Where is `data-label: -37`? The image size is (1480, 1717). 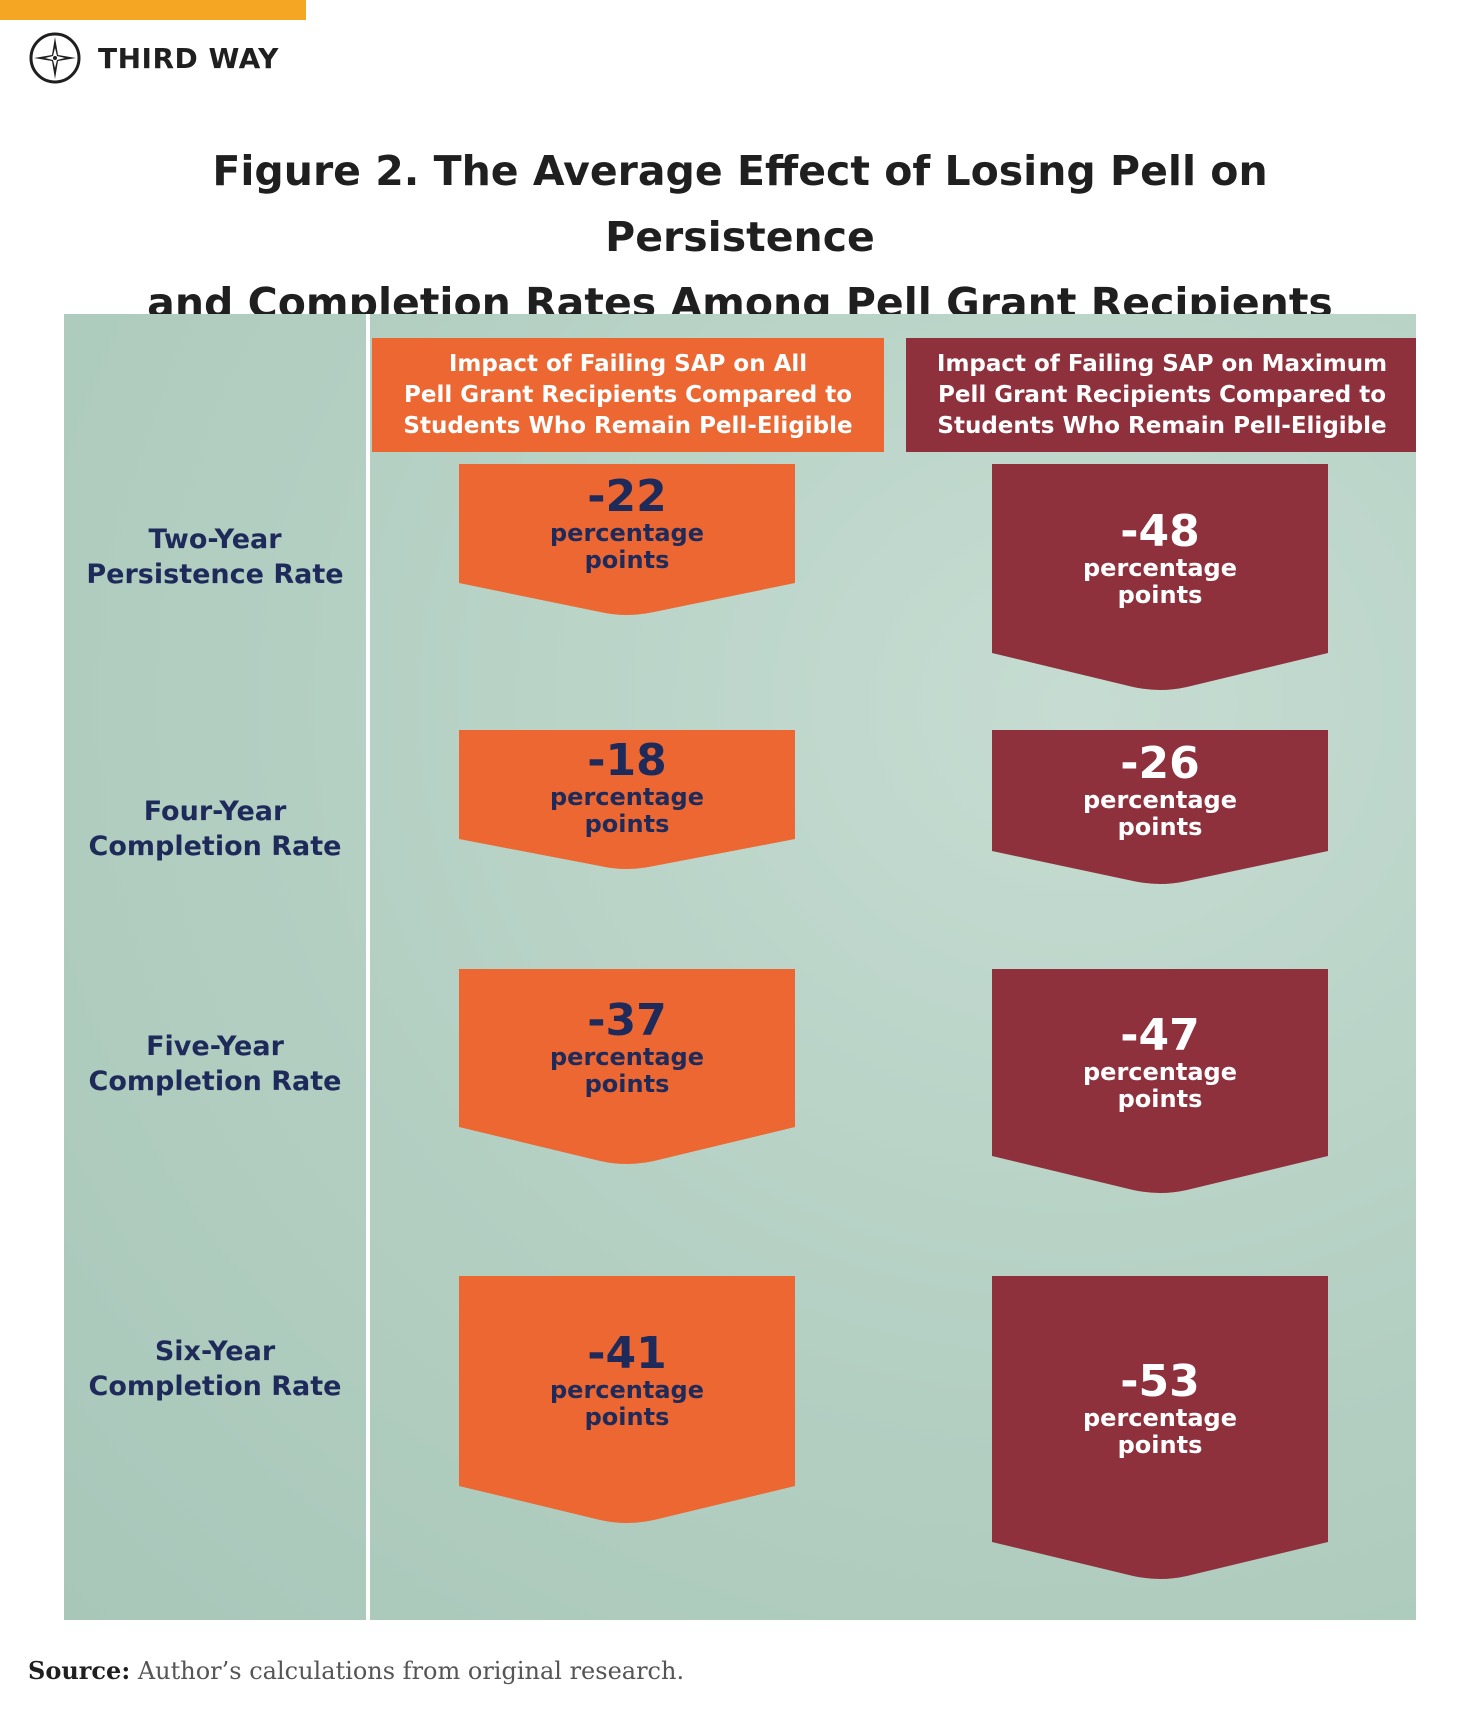 data-label: -37 is located at coordinates (627, 1020).